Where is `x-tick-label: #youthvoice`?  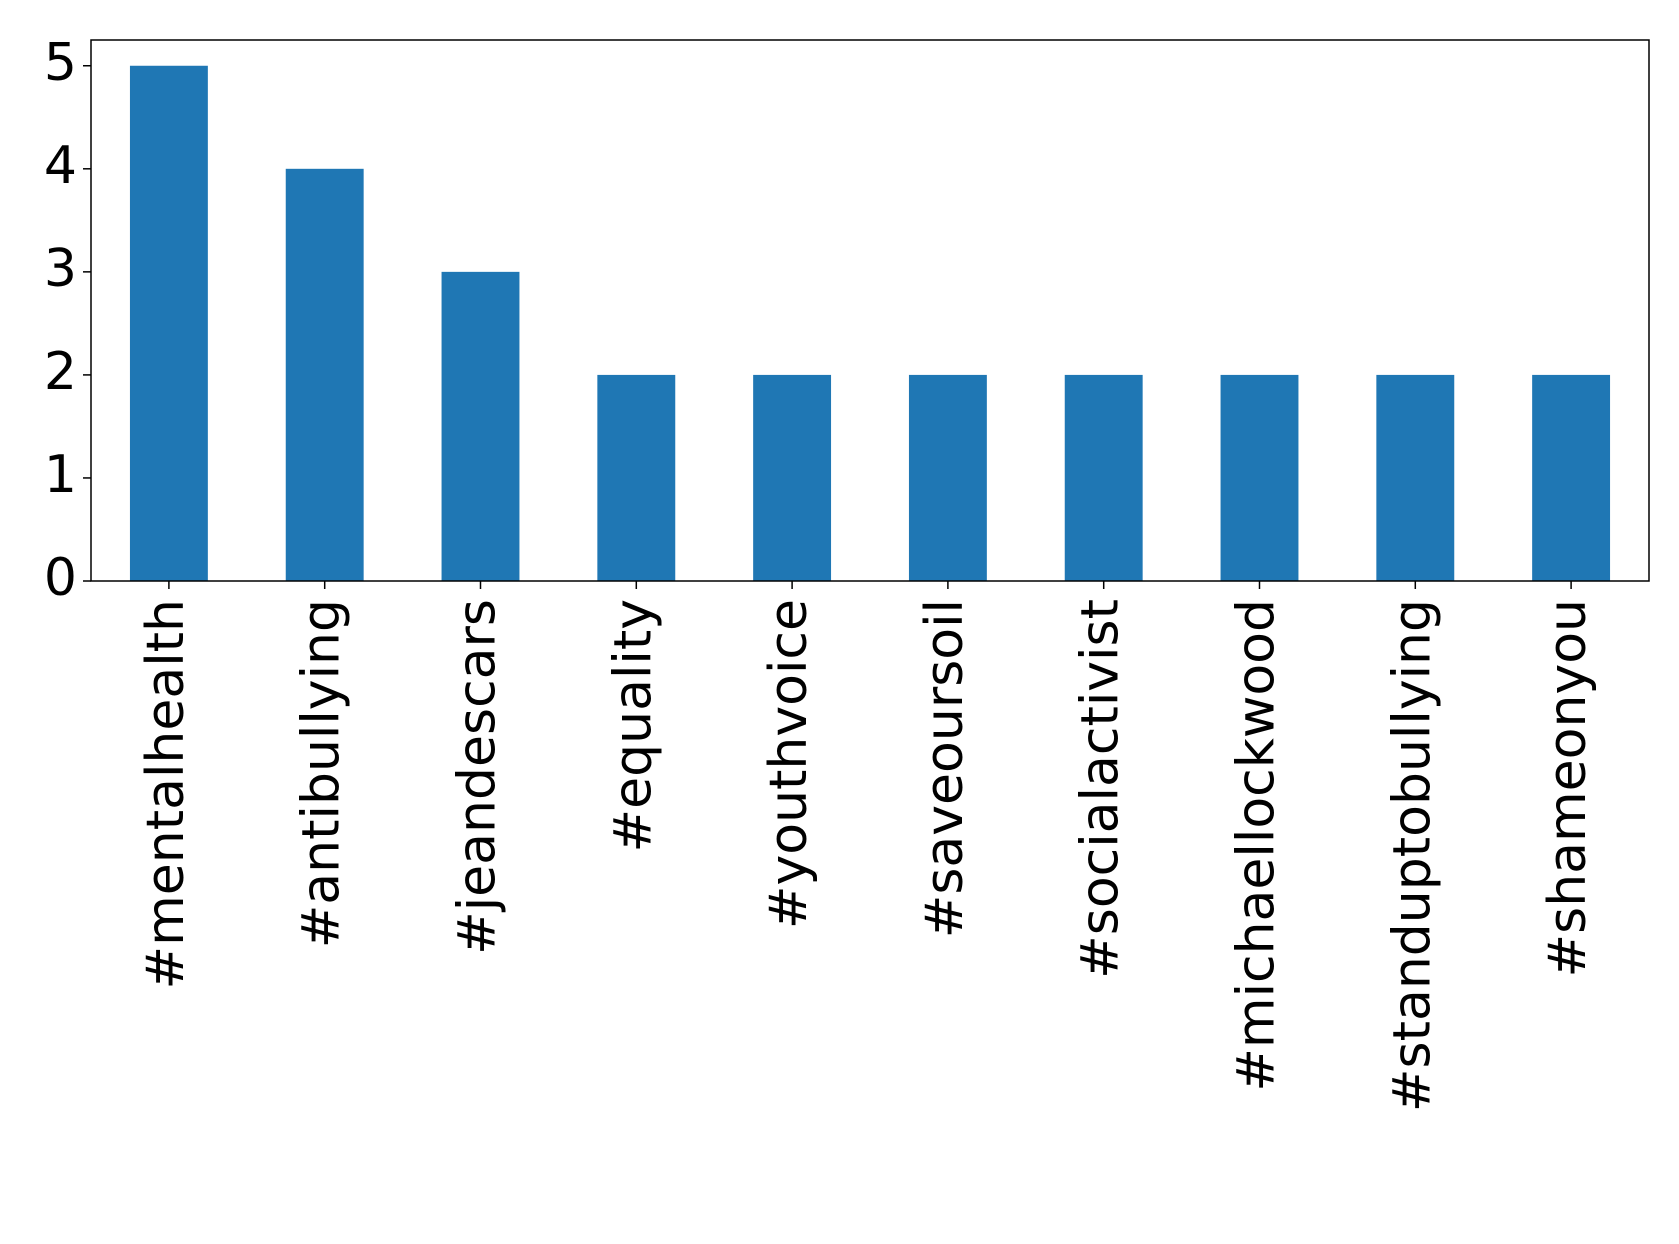
x-tick-label: #youthvoice is located at coordinates (789, 764).